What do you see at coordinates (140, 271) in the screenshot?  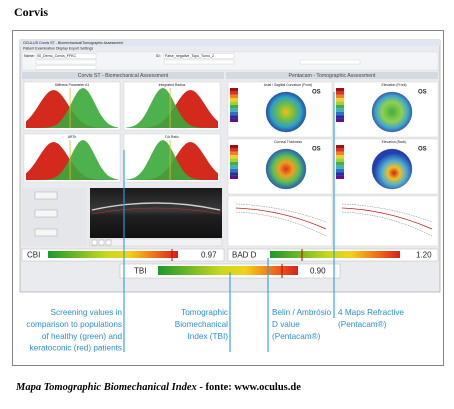 I see `tbi-label: TBI` at bounding box center [140, 271].